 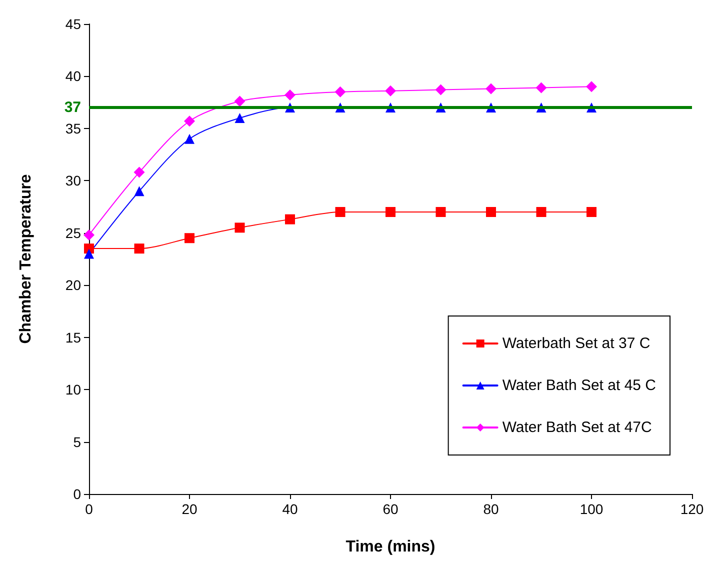 I want to click on x-tick-label: 120, so click(x=692, y=509).